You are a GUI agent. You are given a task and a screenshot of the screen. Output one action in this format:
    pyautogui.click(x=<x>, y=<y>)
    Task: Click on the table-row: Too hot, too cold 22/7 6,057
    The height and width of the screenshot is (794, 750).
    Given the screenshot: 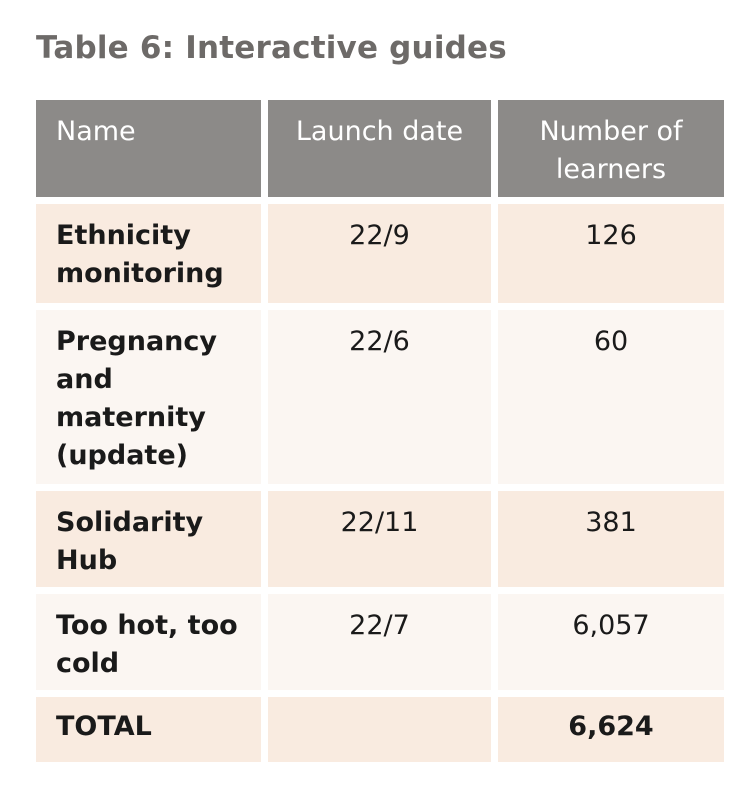 What is the action you would take?
    pyautogui.click(x=380, y=645)
    